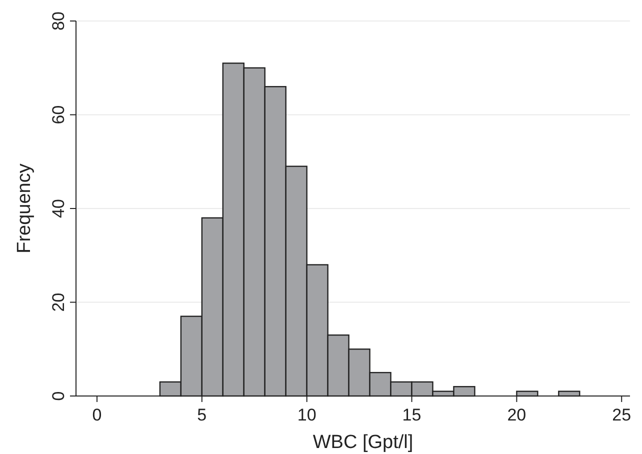  I want to click on x-tick-label: 10, so click(306, 414).